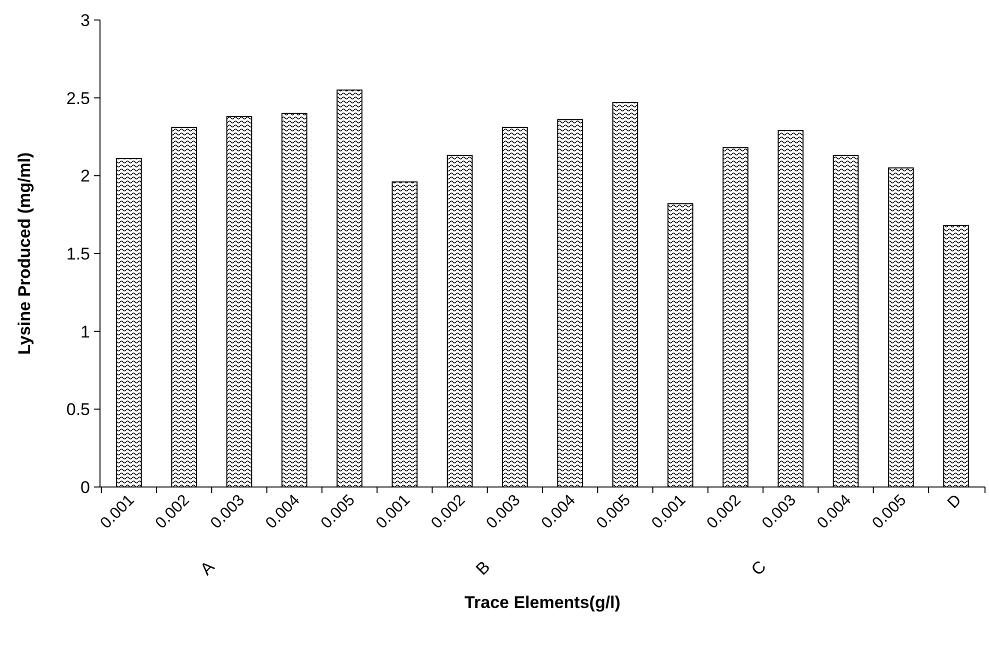 The image size is (990, 645). What do you see at coordinates (78, 98) in the screenshot?
I see `y-tick-label: 2.5` at bounding box center [78, 98].